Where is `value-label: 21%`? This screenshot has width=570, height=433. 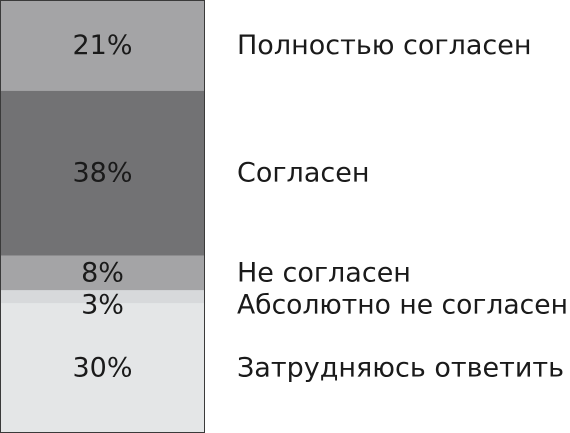
value-label: 21% is located at coordinates (102, 45).